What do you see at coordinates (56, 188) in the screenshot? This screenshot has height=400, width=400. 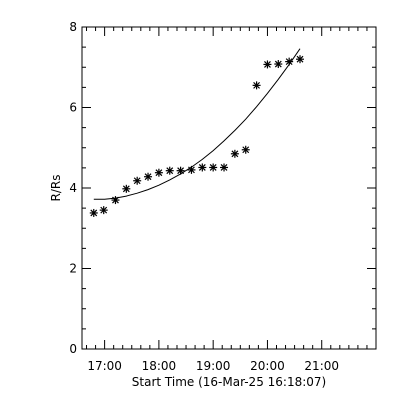 I see `y-axis-label: R/Rs` at bounding box center [56, 188].